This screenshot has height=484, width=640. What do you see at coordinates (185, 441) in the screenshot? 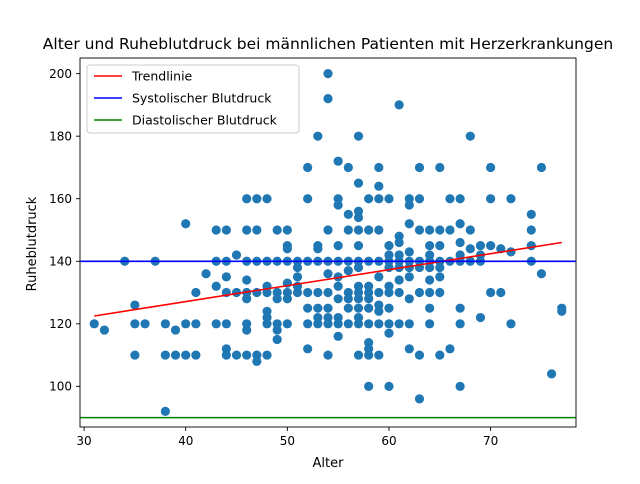
I see `x-tick-label: 40` at bounding box center [185, 441].